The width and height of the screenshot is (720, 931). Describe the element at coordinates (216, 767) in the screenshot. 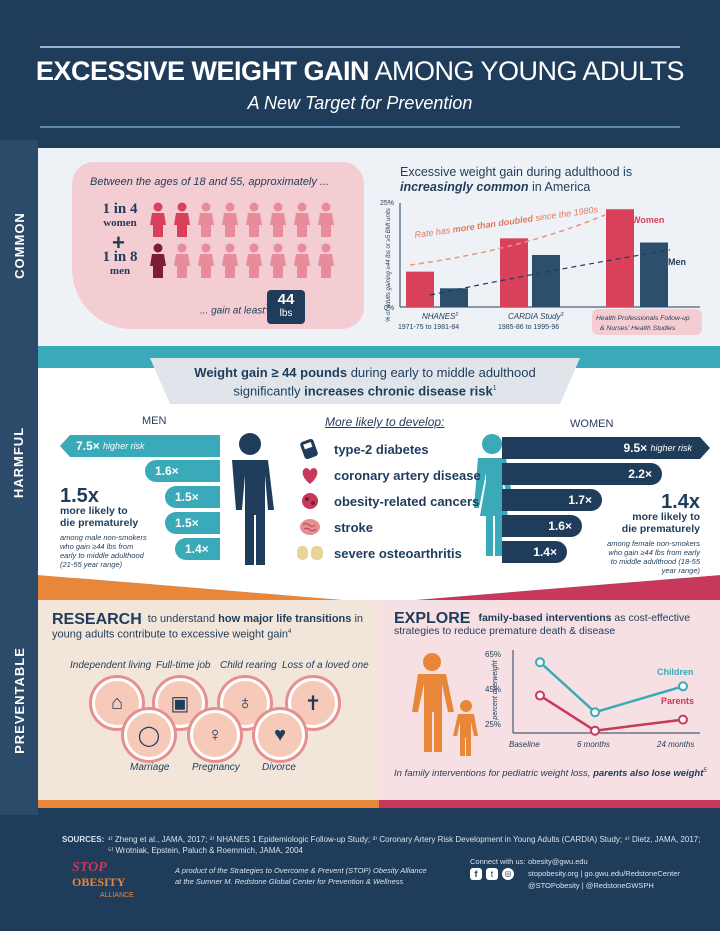

I see `transition-label-pregnancy: Pregnancy` at that location.